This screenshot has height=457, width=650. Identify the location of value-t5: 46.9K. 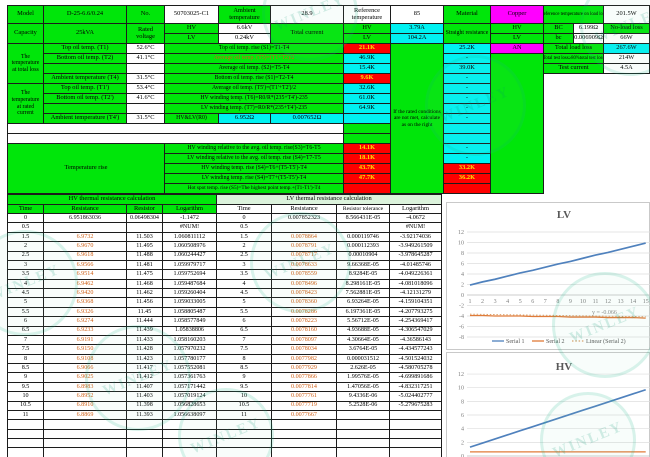
(367, 59).